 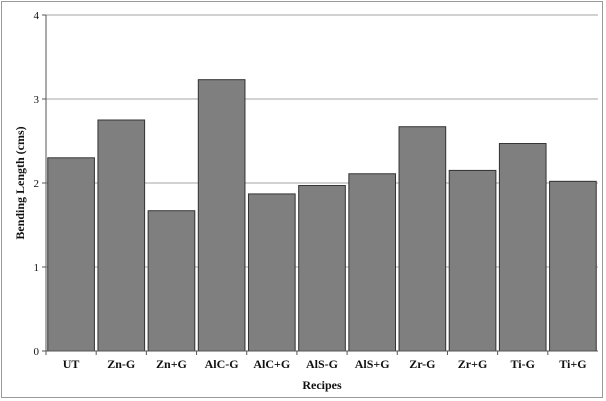 What do you see at coordinates (271, 364) in the screenshot?
I see `x-tick-label: AlC+G` at bounding box center [271, 364].